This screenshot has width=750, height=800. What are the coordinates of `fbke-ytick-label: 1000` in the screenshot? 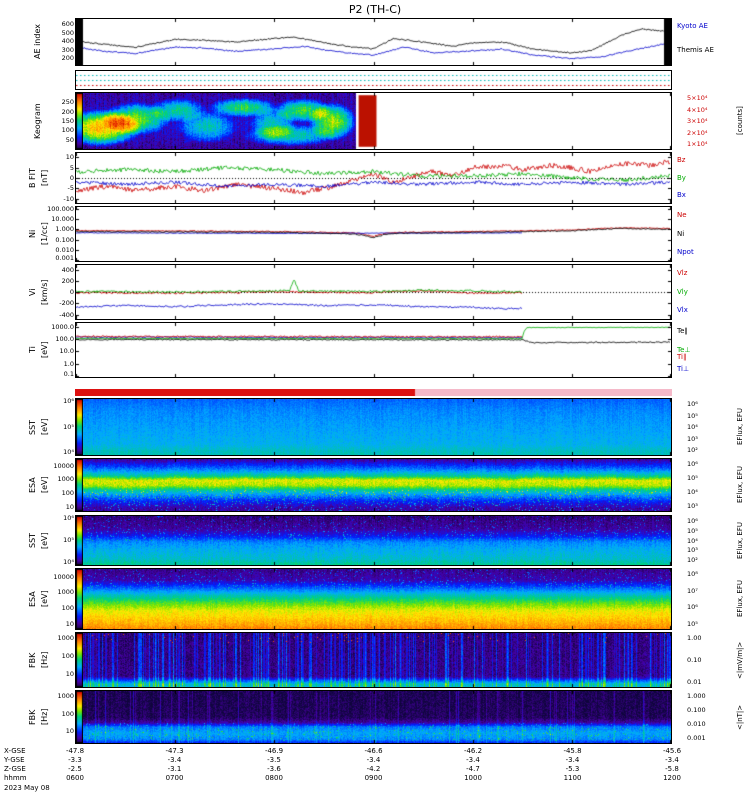 It's located at (65, 638).